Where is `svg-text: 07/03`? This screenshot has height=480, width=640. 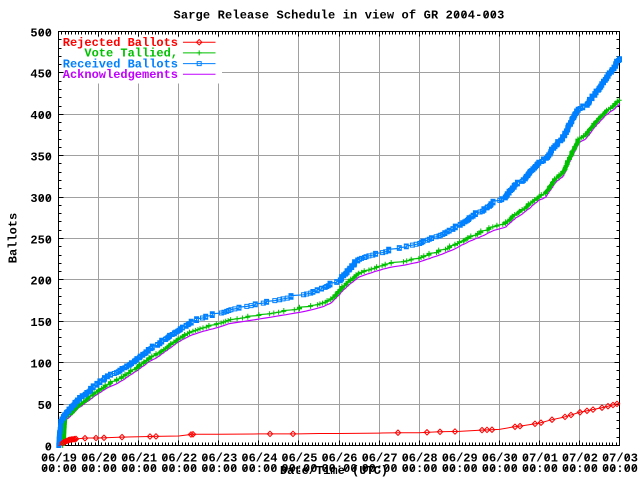
svg-text: 07/03 is located at coordinates (620, 459).